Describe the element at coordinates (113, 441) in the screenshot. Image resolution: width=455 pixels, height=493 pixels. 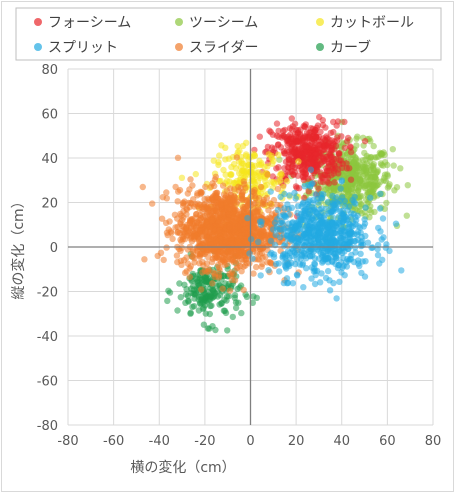
I see `x-tick-label: -60` at that location.